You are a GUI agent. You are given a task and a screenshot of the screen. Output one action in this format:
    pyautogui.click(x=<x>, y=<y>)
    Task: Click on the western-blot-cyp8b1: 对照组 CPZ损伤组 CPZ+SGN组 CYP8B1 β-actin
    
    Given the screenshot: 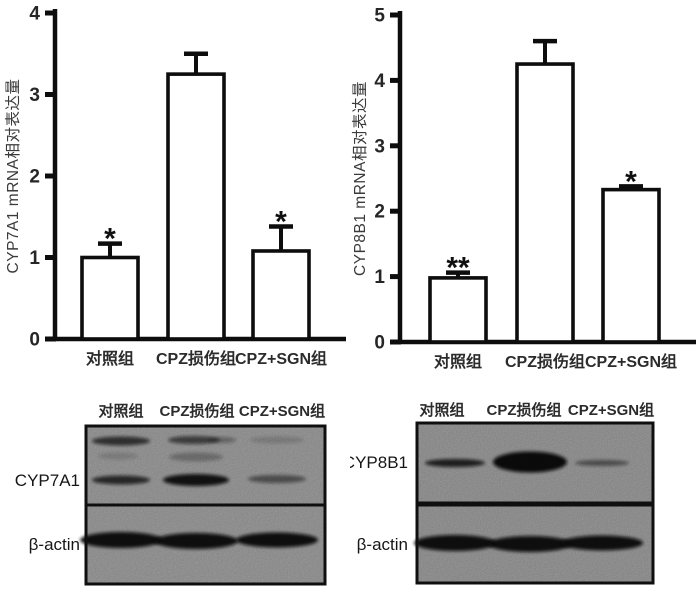 What is the action you would take?
    pyautogui.click(x=502, y=493)
    